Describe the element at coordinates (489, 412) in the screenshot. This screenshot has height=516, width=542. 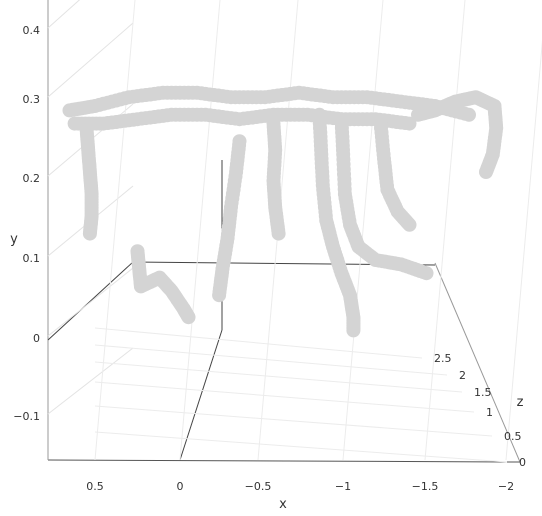
I see `z-tick-label: 1` at that location.